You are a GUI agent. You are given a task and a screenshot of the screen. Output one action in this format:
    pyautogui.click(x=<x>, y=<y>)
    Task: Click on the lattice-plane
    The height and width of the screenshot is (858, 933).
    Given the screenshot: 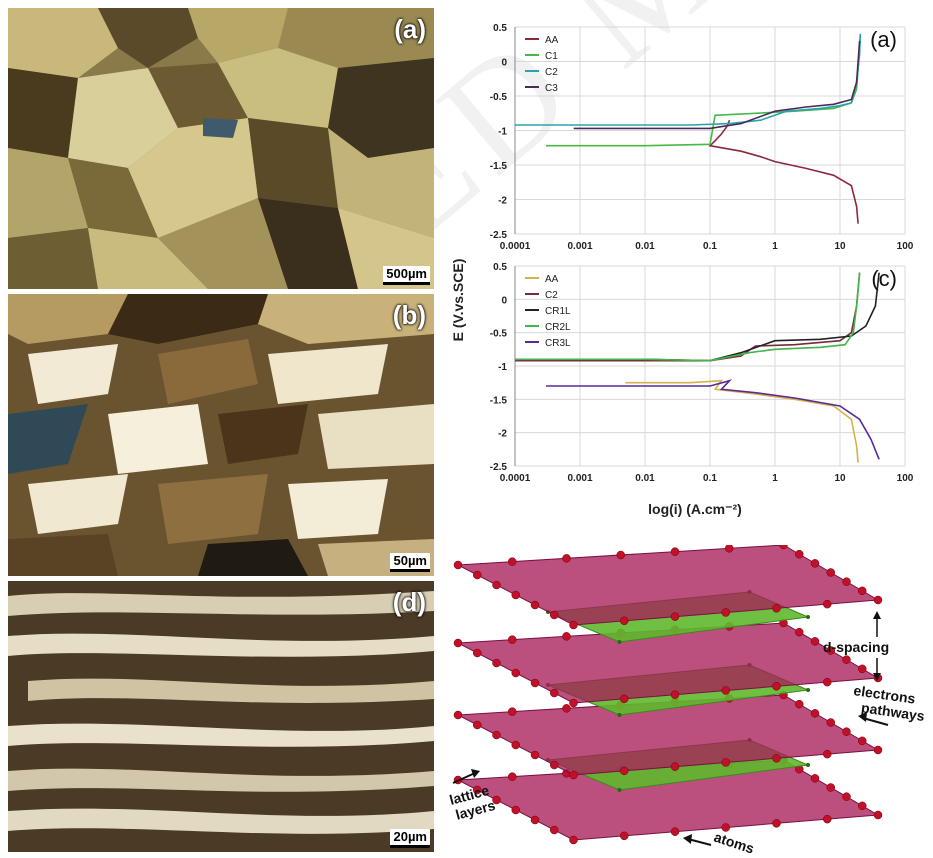 What is the action you would take?
    pyautogui.click(x=668, y=585)
    